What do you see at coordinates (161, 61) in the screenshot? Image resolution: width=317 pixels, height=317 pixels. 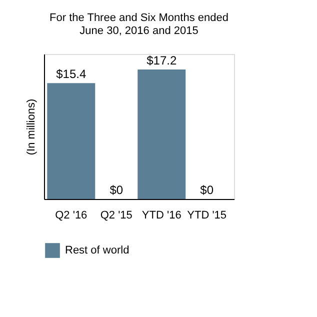 I see `text: $17.2` at bounding box center [161, 61].